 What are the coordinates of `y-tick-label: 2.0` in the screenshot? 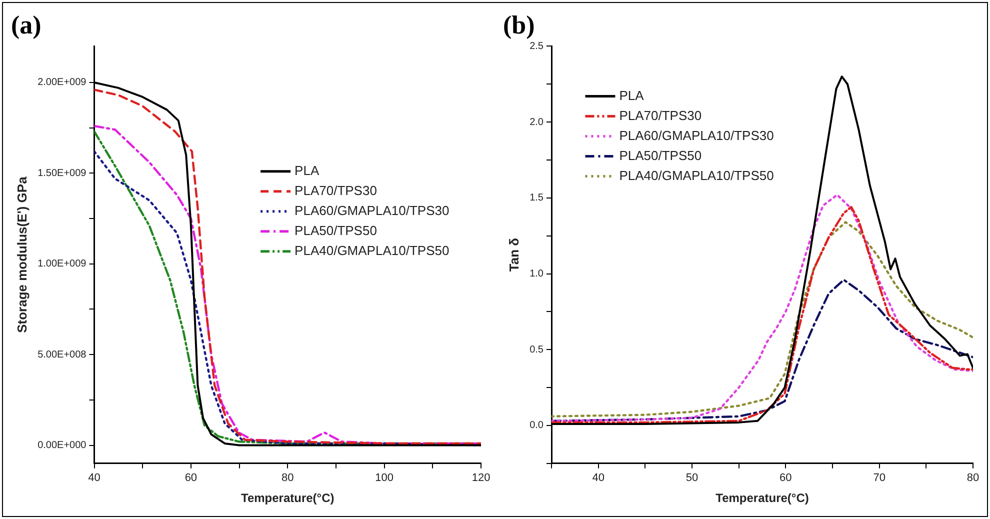 It's located at (537, 122).